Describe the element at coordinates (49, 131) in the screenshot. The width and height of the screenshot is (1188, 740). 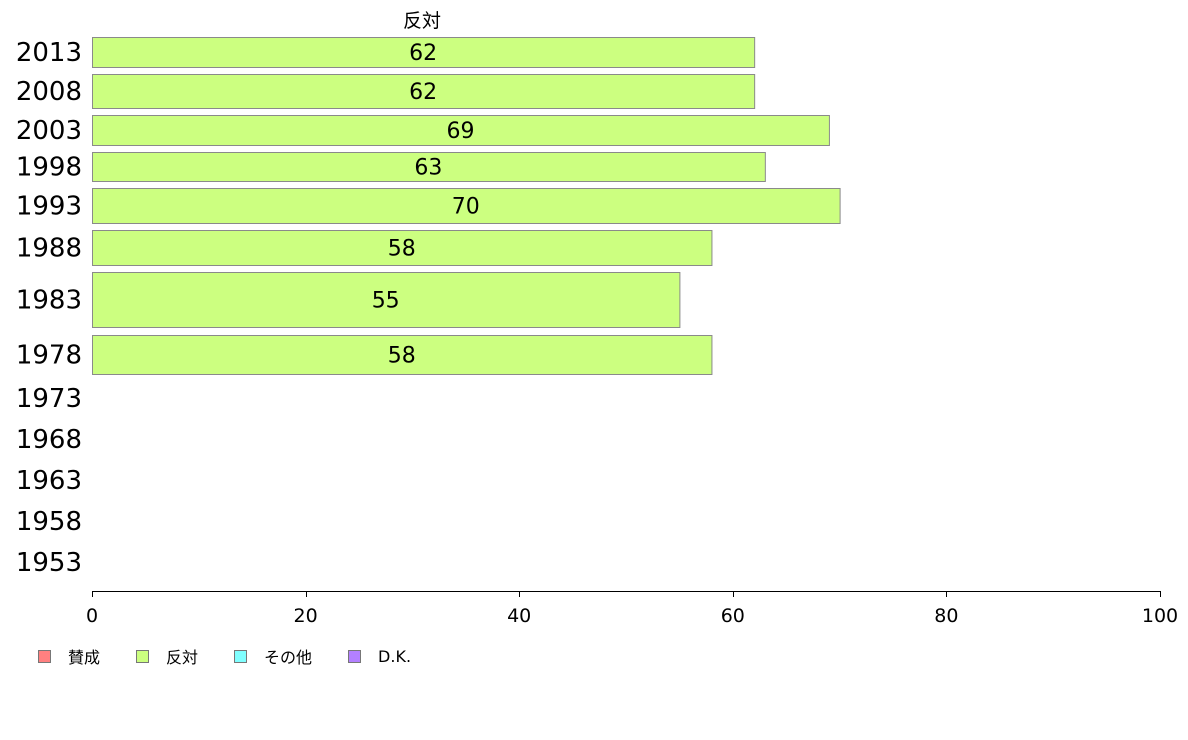
I see `y-tick-label: 2003` at that location.